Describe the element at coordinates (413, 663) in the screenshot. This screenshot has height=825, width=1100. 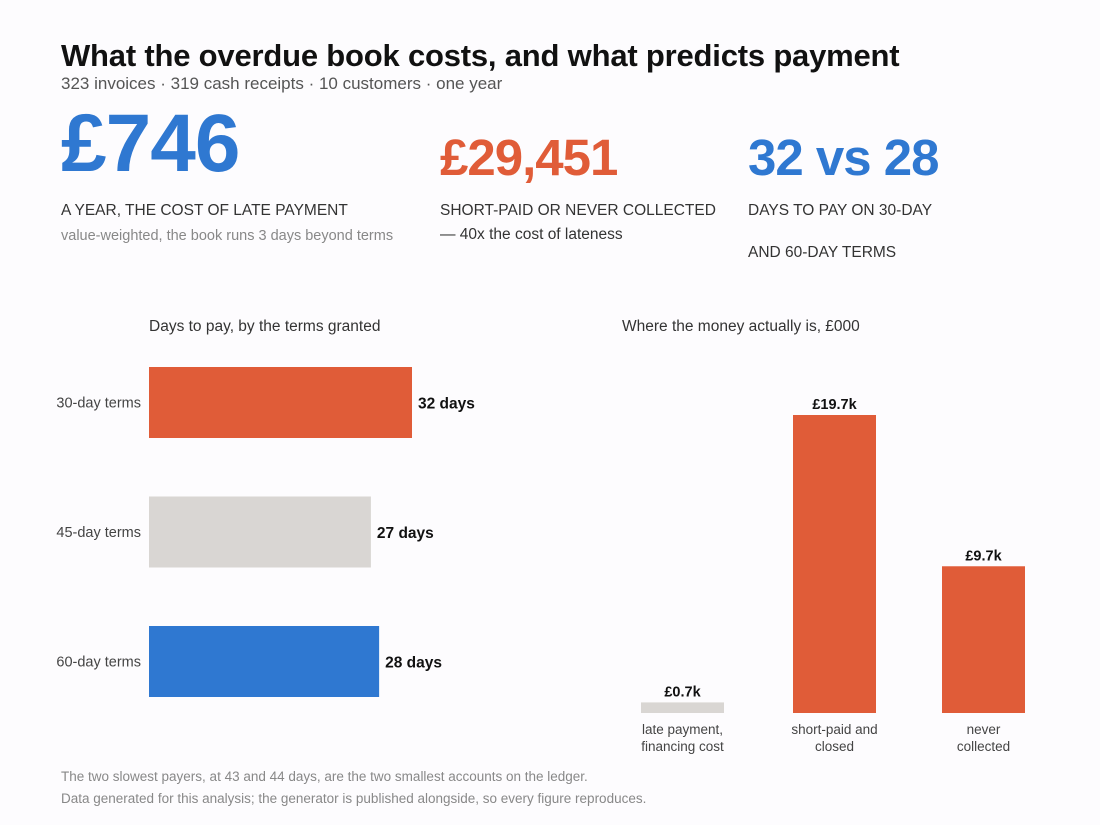
I see `bar-data-label: 28 days` at that location.